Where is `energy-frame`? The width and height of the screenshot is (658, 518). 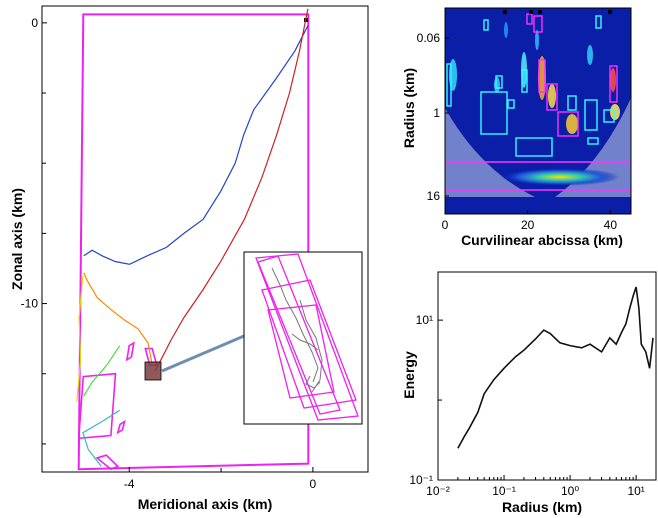 energy-frame is located at coordinates (547, 376).